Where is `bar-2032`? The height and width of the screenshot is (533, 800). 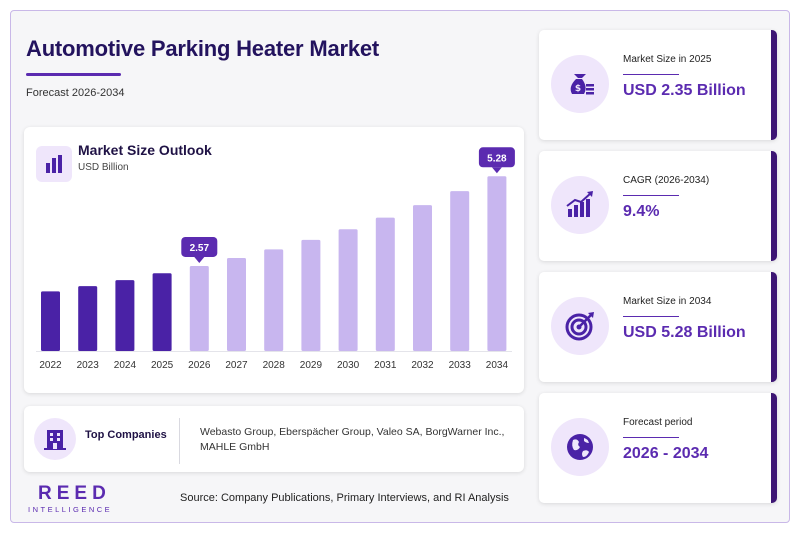
bar-2032 is located at coordinates (422, 278).